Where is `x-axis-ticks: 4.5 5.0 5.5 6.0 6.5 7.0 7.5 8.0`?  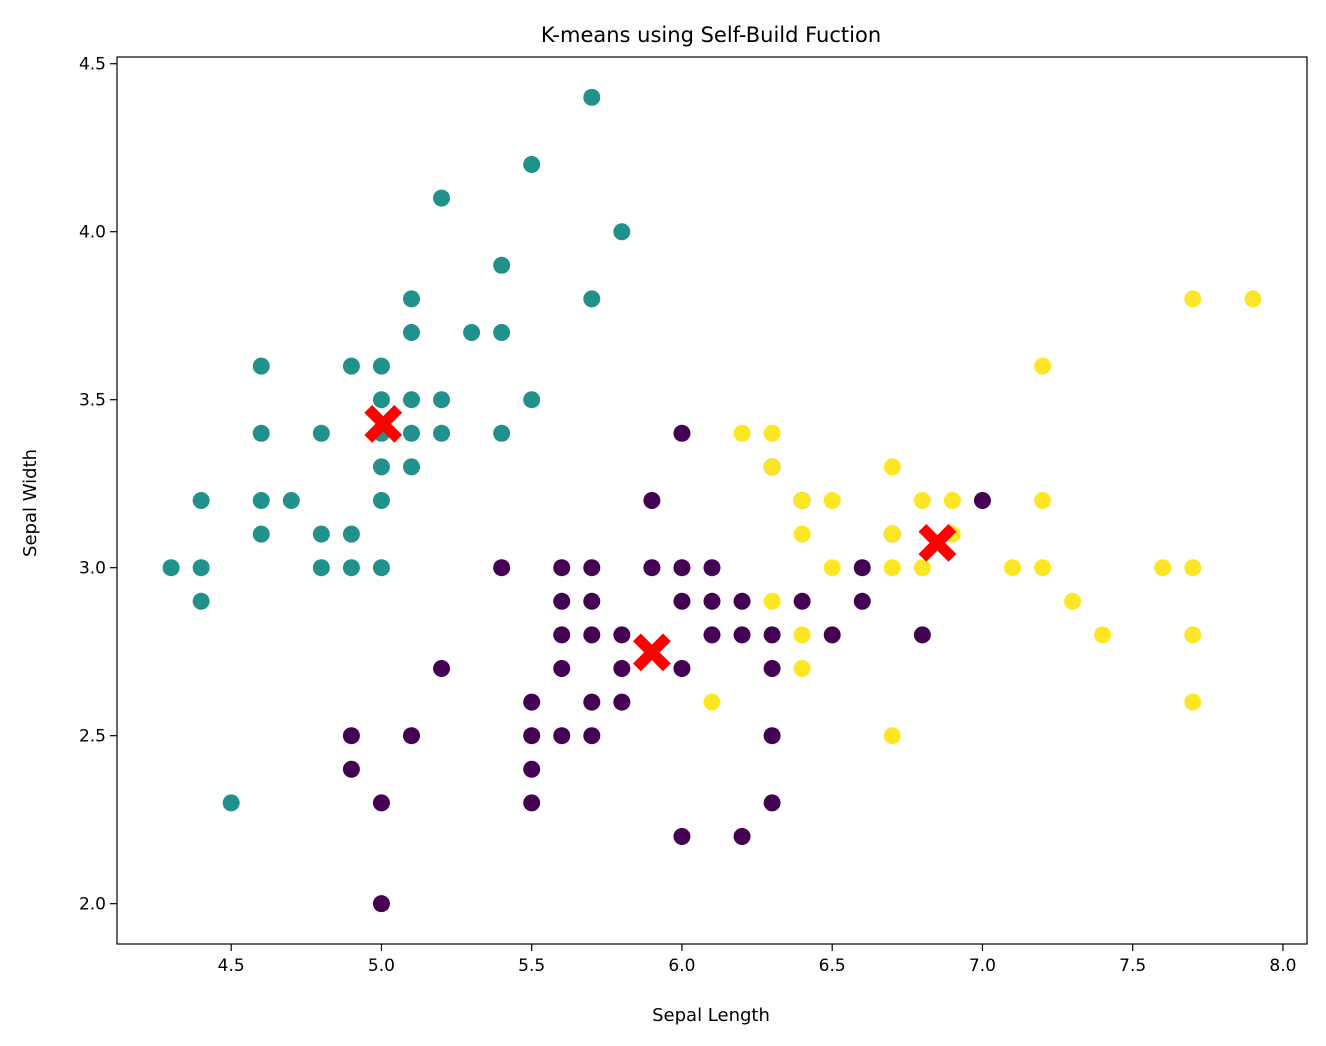
x-axis-ticks: 4.5 5.0 5.5 6.0 6.5 7.0 7.5 8.0 is located at coordinates (757, 960).